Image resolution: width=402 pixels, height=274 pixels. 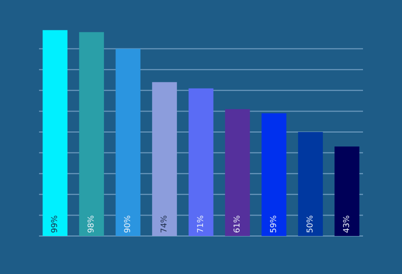 I want to click on data-label: 90%, so click(x=127, y=223).